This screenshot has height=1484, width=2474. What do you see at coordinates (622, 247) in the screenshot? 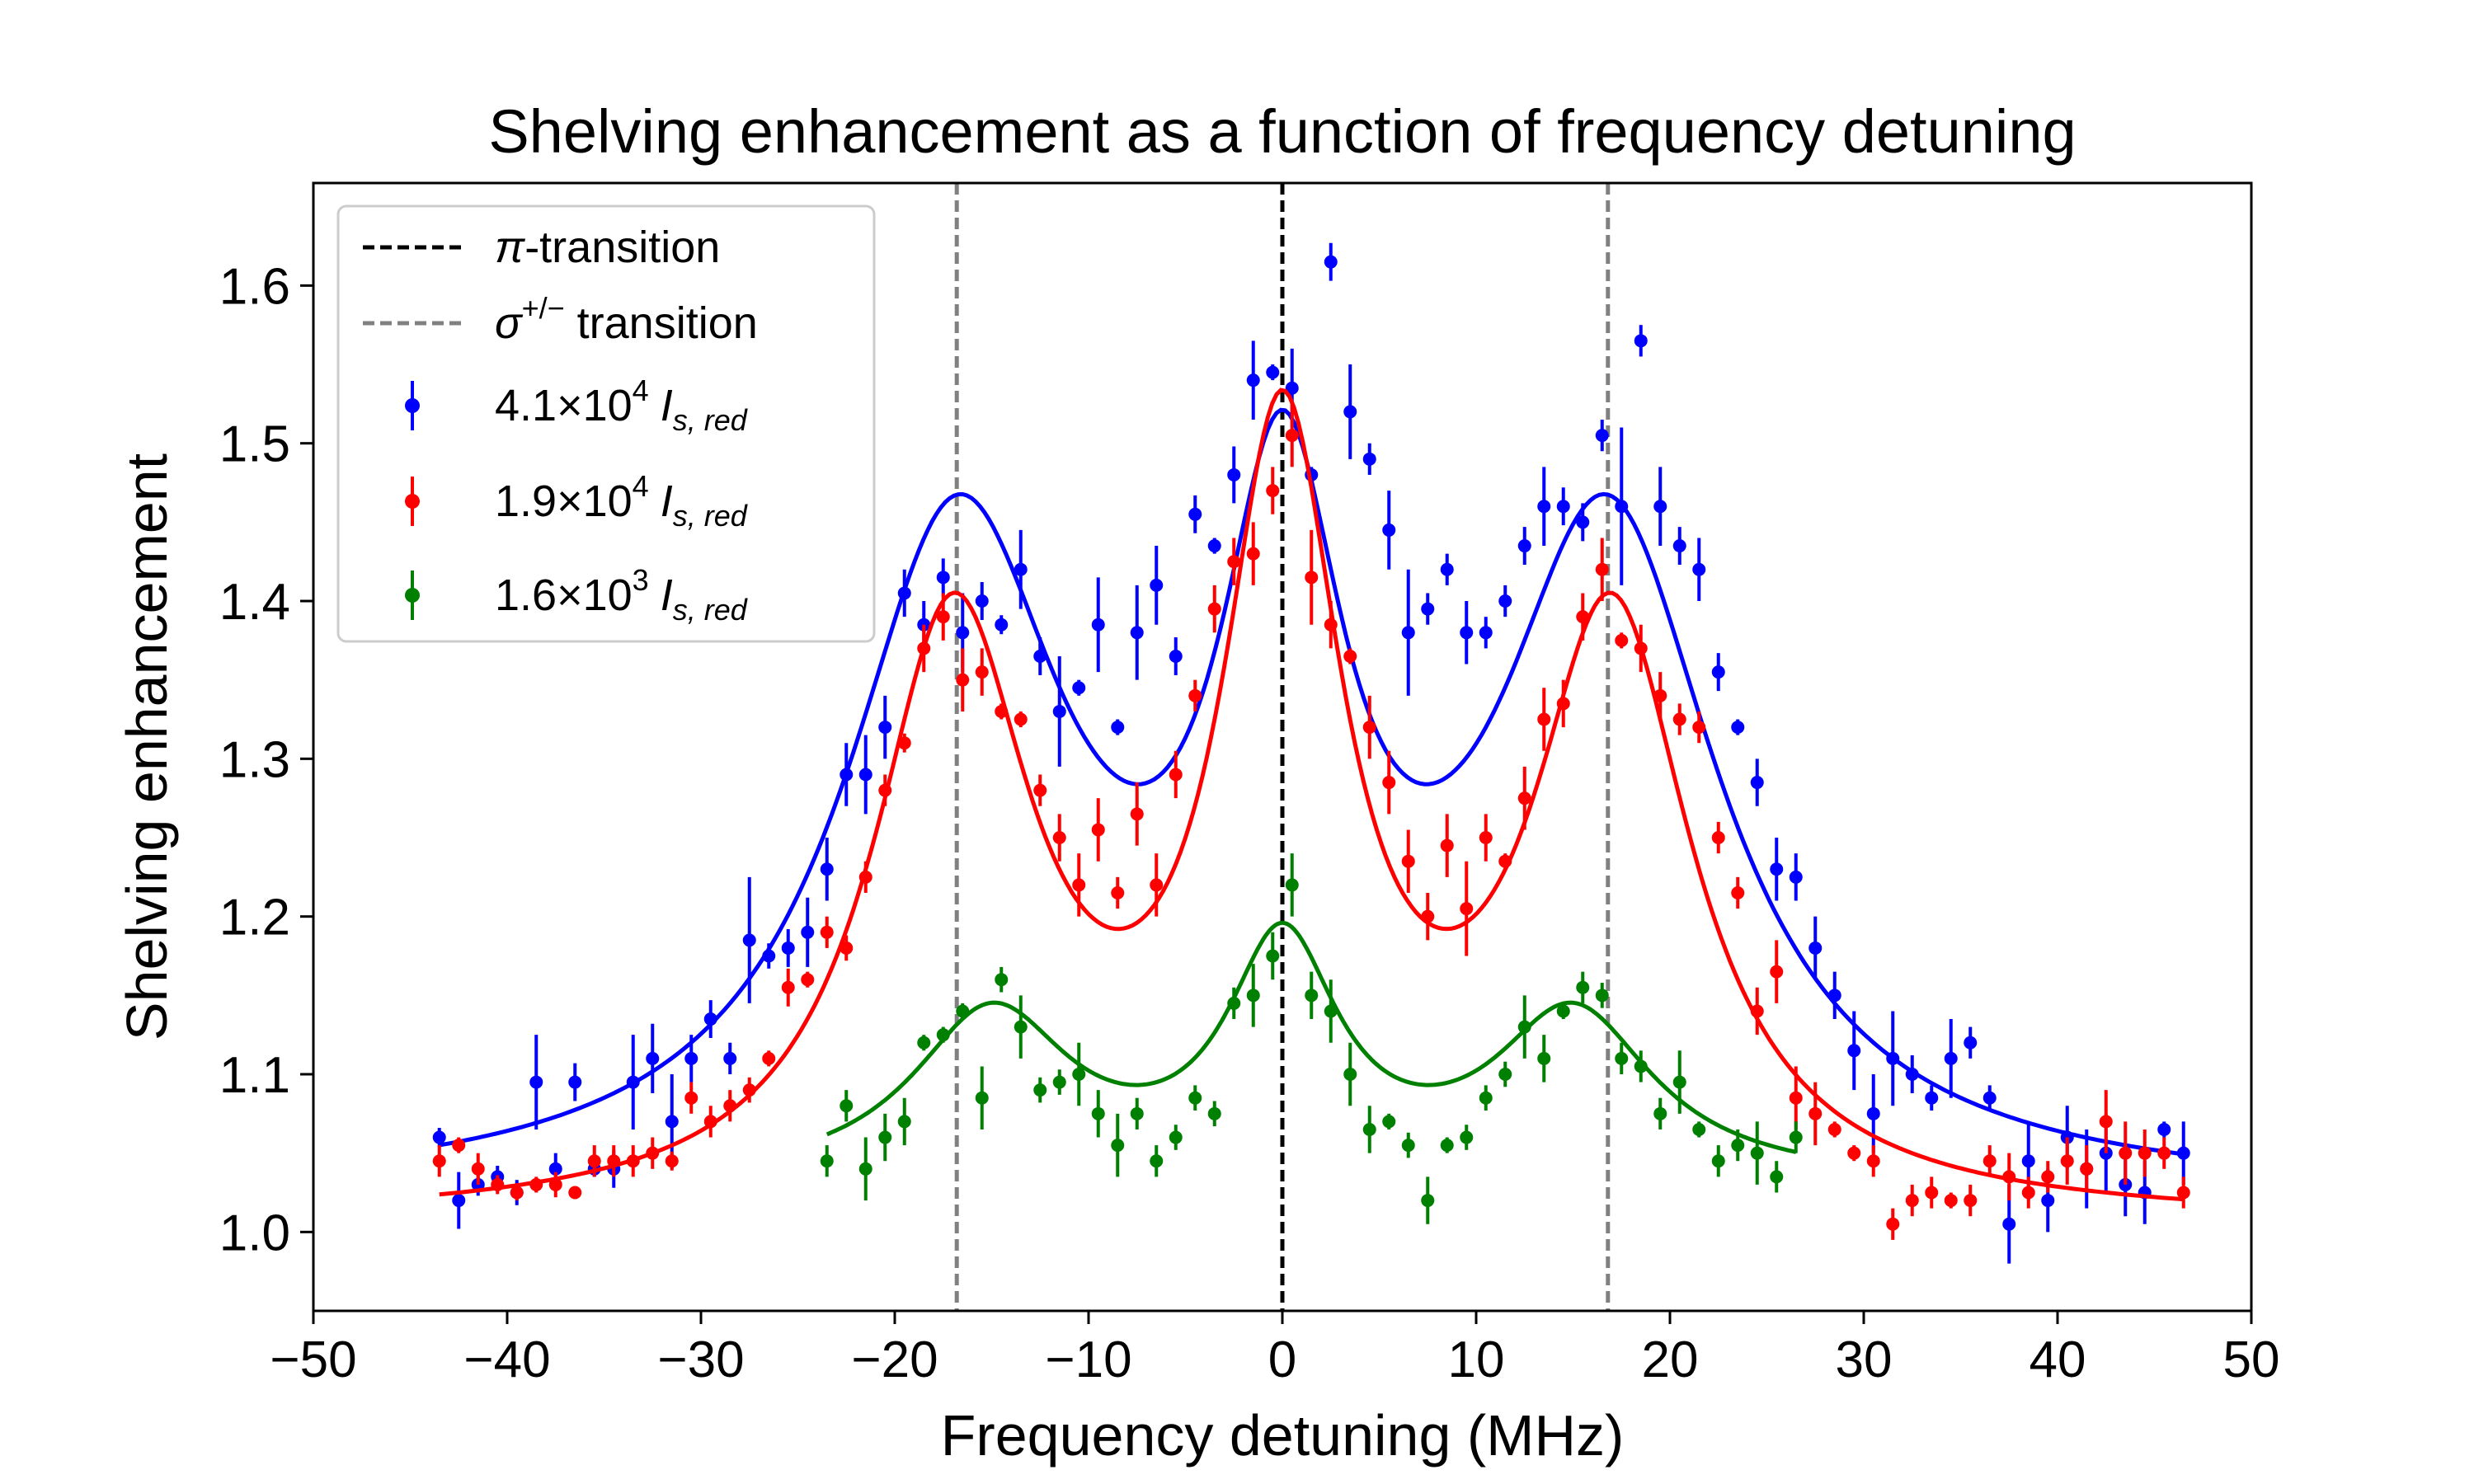
I see `legend-pi-text: -transition` at bounding box center [622, 247].